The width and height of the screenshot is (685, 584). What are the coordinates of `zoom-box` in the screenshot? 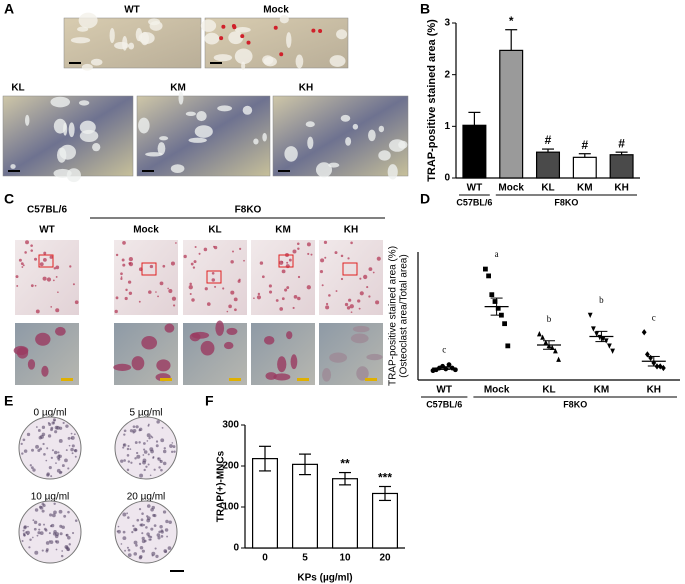 It's located at (350, 269).